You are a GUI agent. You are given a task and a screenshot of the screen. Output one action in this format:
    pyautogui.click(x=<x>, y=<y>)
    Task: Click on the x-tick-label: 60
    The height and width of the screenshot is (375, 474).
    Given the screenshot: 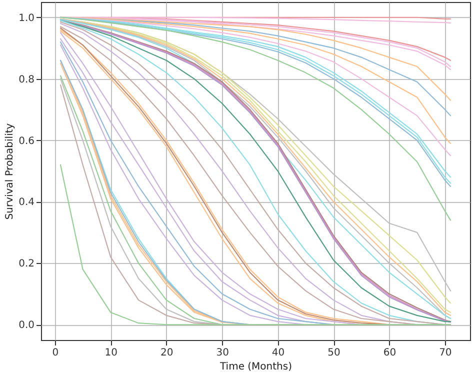 What is the action you would take?
    pyautogui.click(x=389, y=353)
    